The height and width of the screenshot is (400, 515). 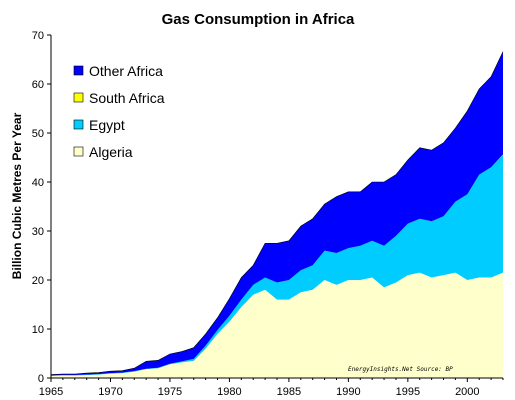 What do you see at coordinates (38, 281) in the screenshot?
I see `y-tick-label: 20` at bounding box center [38, 281].